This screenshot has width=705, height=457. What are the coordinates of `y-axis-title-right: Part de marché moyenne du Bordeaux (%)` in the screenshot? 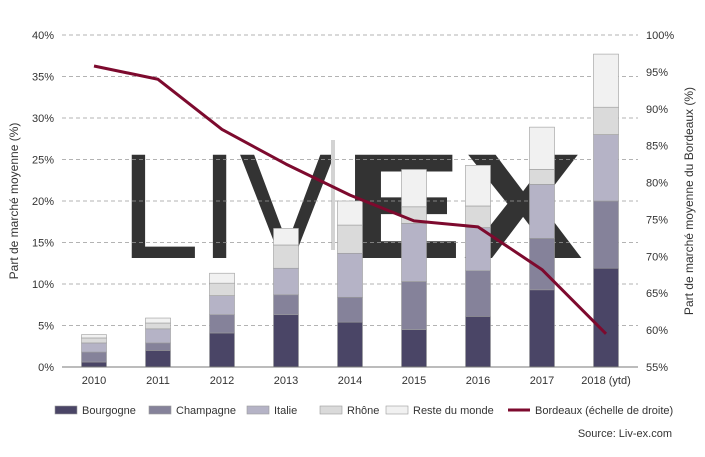 It's located at (689, 201).